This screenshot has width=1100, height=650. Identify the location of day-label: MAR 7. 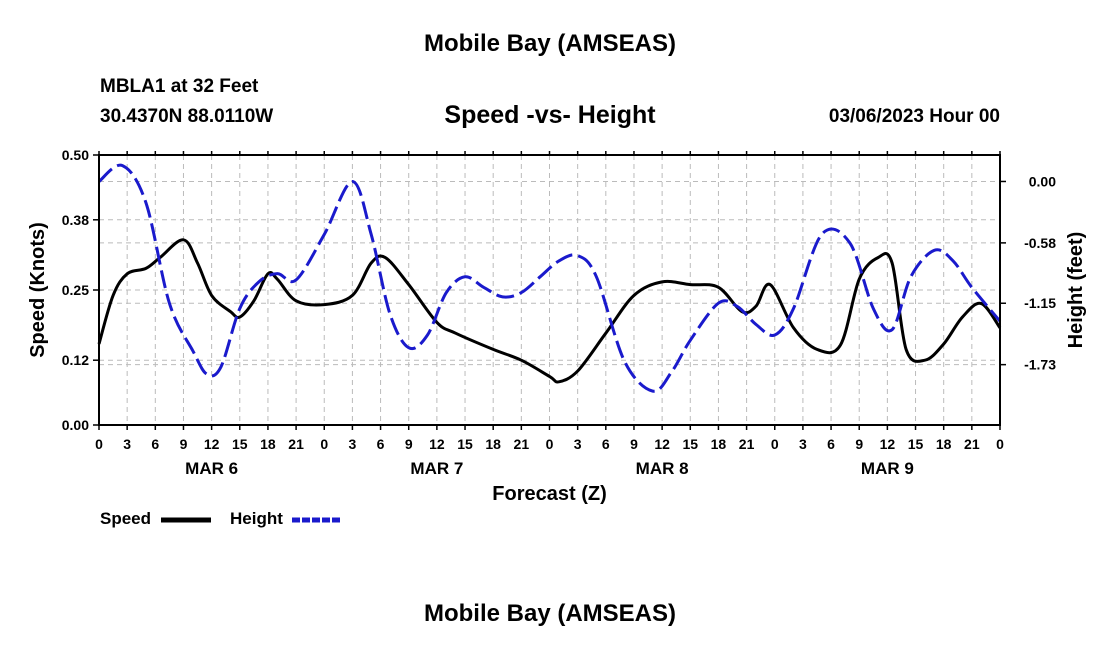
(436, 468).